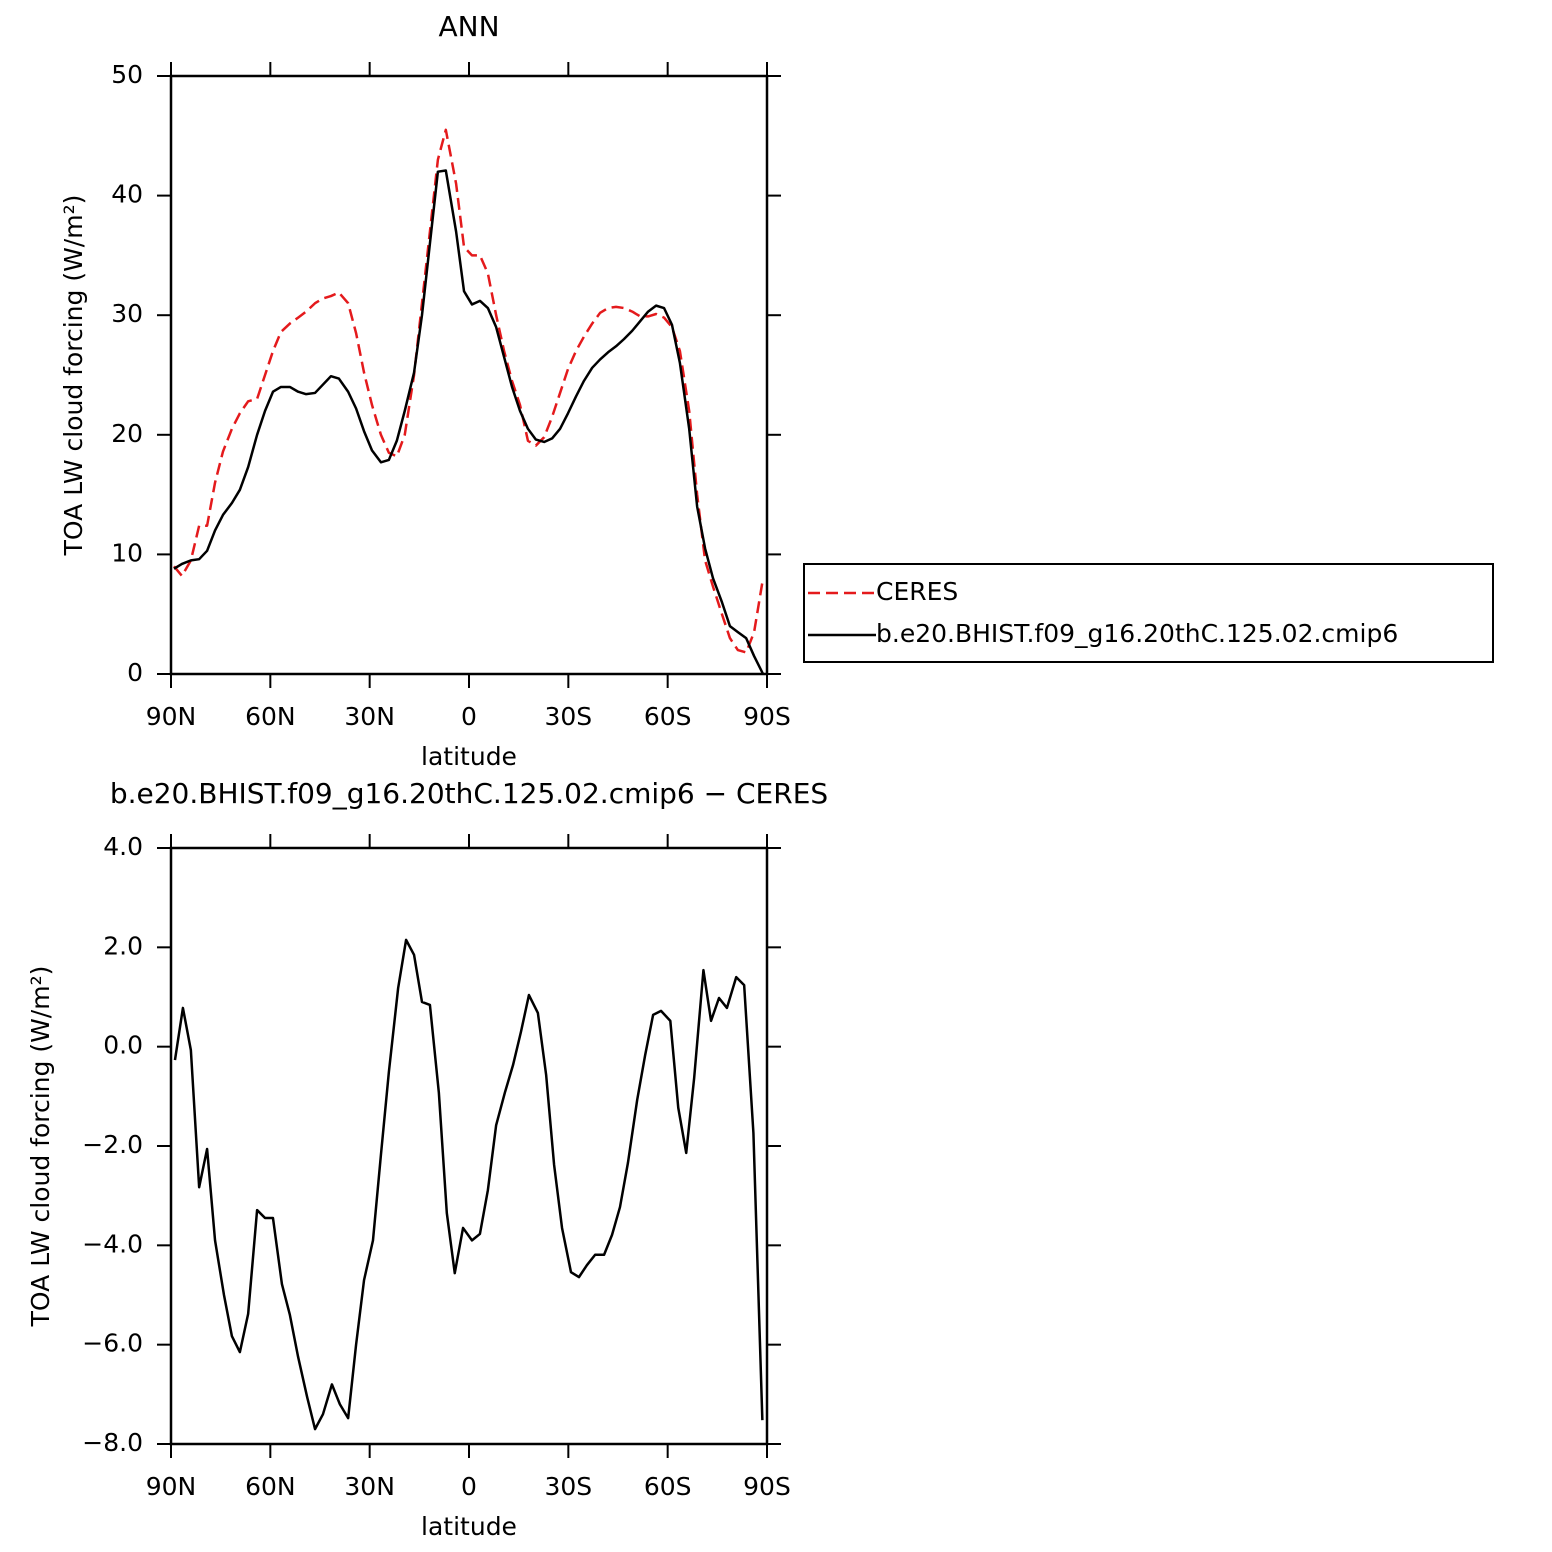 This screenshot has height=1552, width=1552. Describe the element at coordinates (127, 194) in the screenshot. I see `y-tick-label: 40` at that location.